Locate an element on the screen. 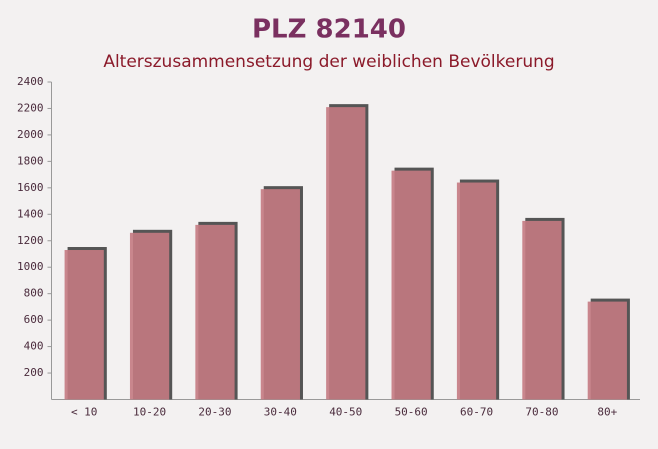  x-tick-label: 60-70 is located at coordinates (476, 412).